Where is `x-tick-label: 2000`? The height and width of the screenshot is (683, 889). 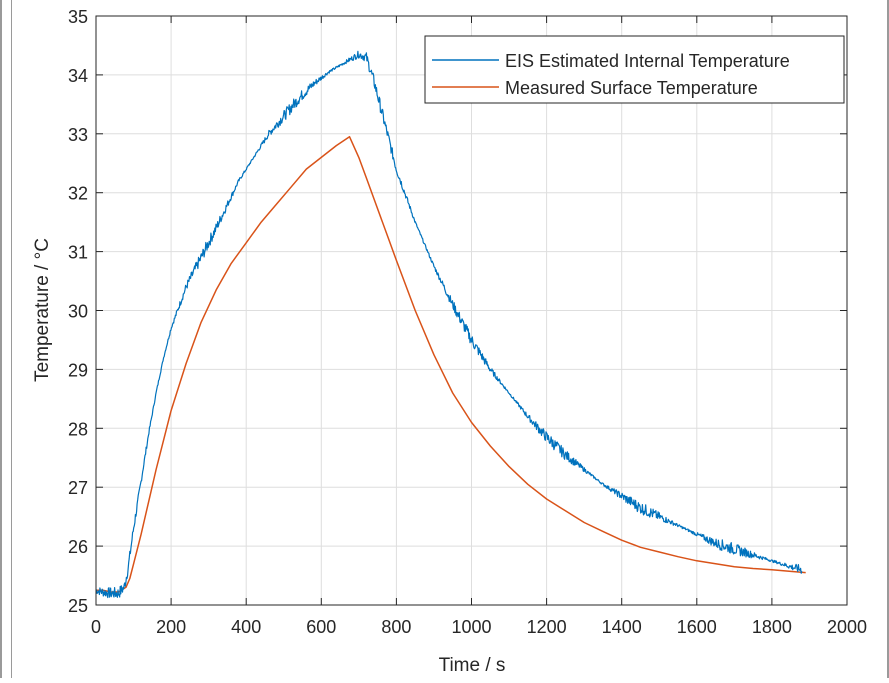 x-tick-label: 2000 is located at coordinates (847, 627).